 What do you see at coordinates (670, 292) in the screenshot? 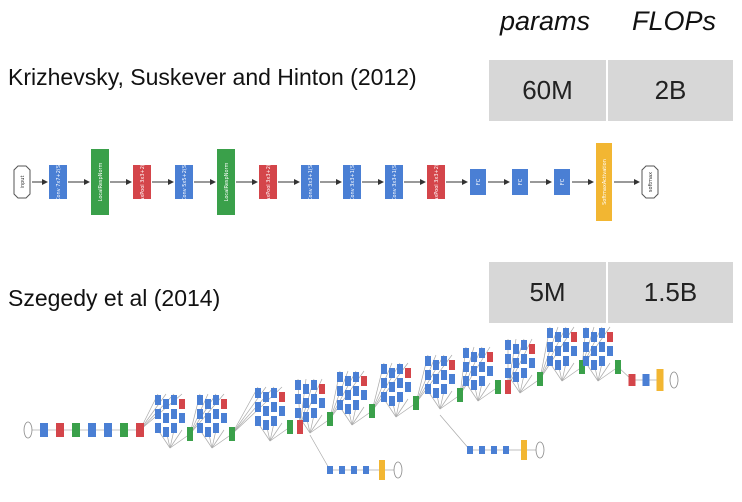
I see `flops-value-googlenet: 1.5B` at bounding box center [670, 292].